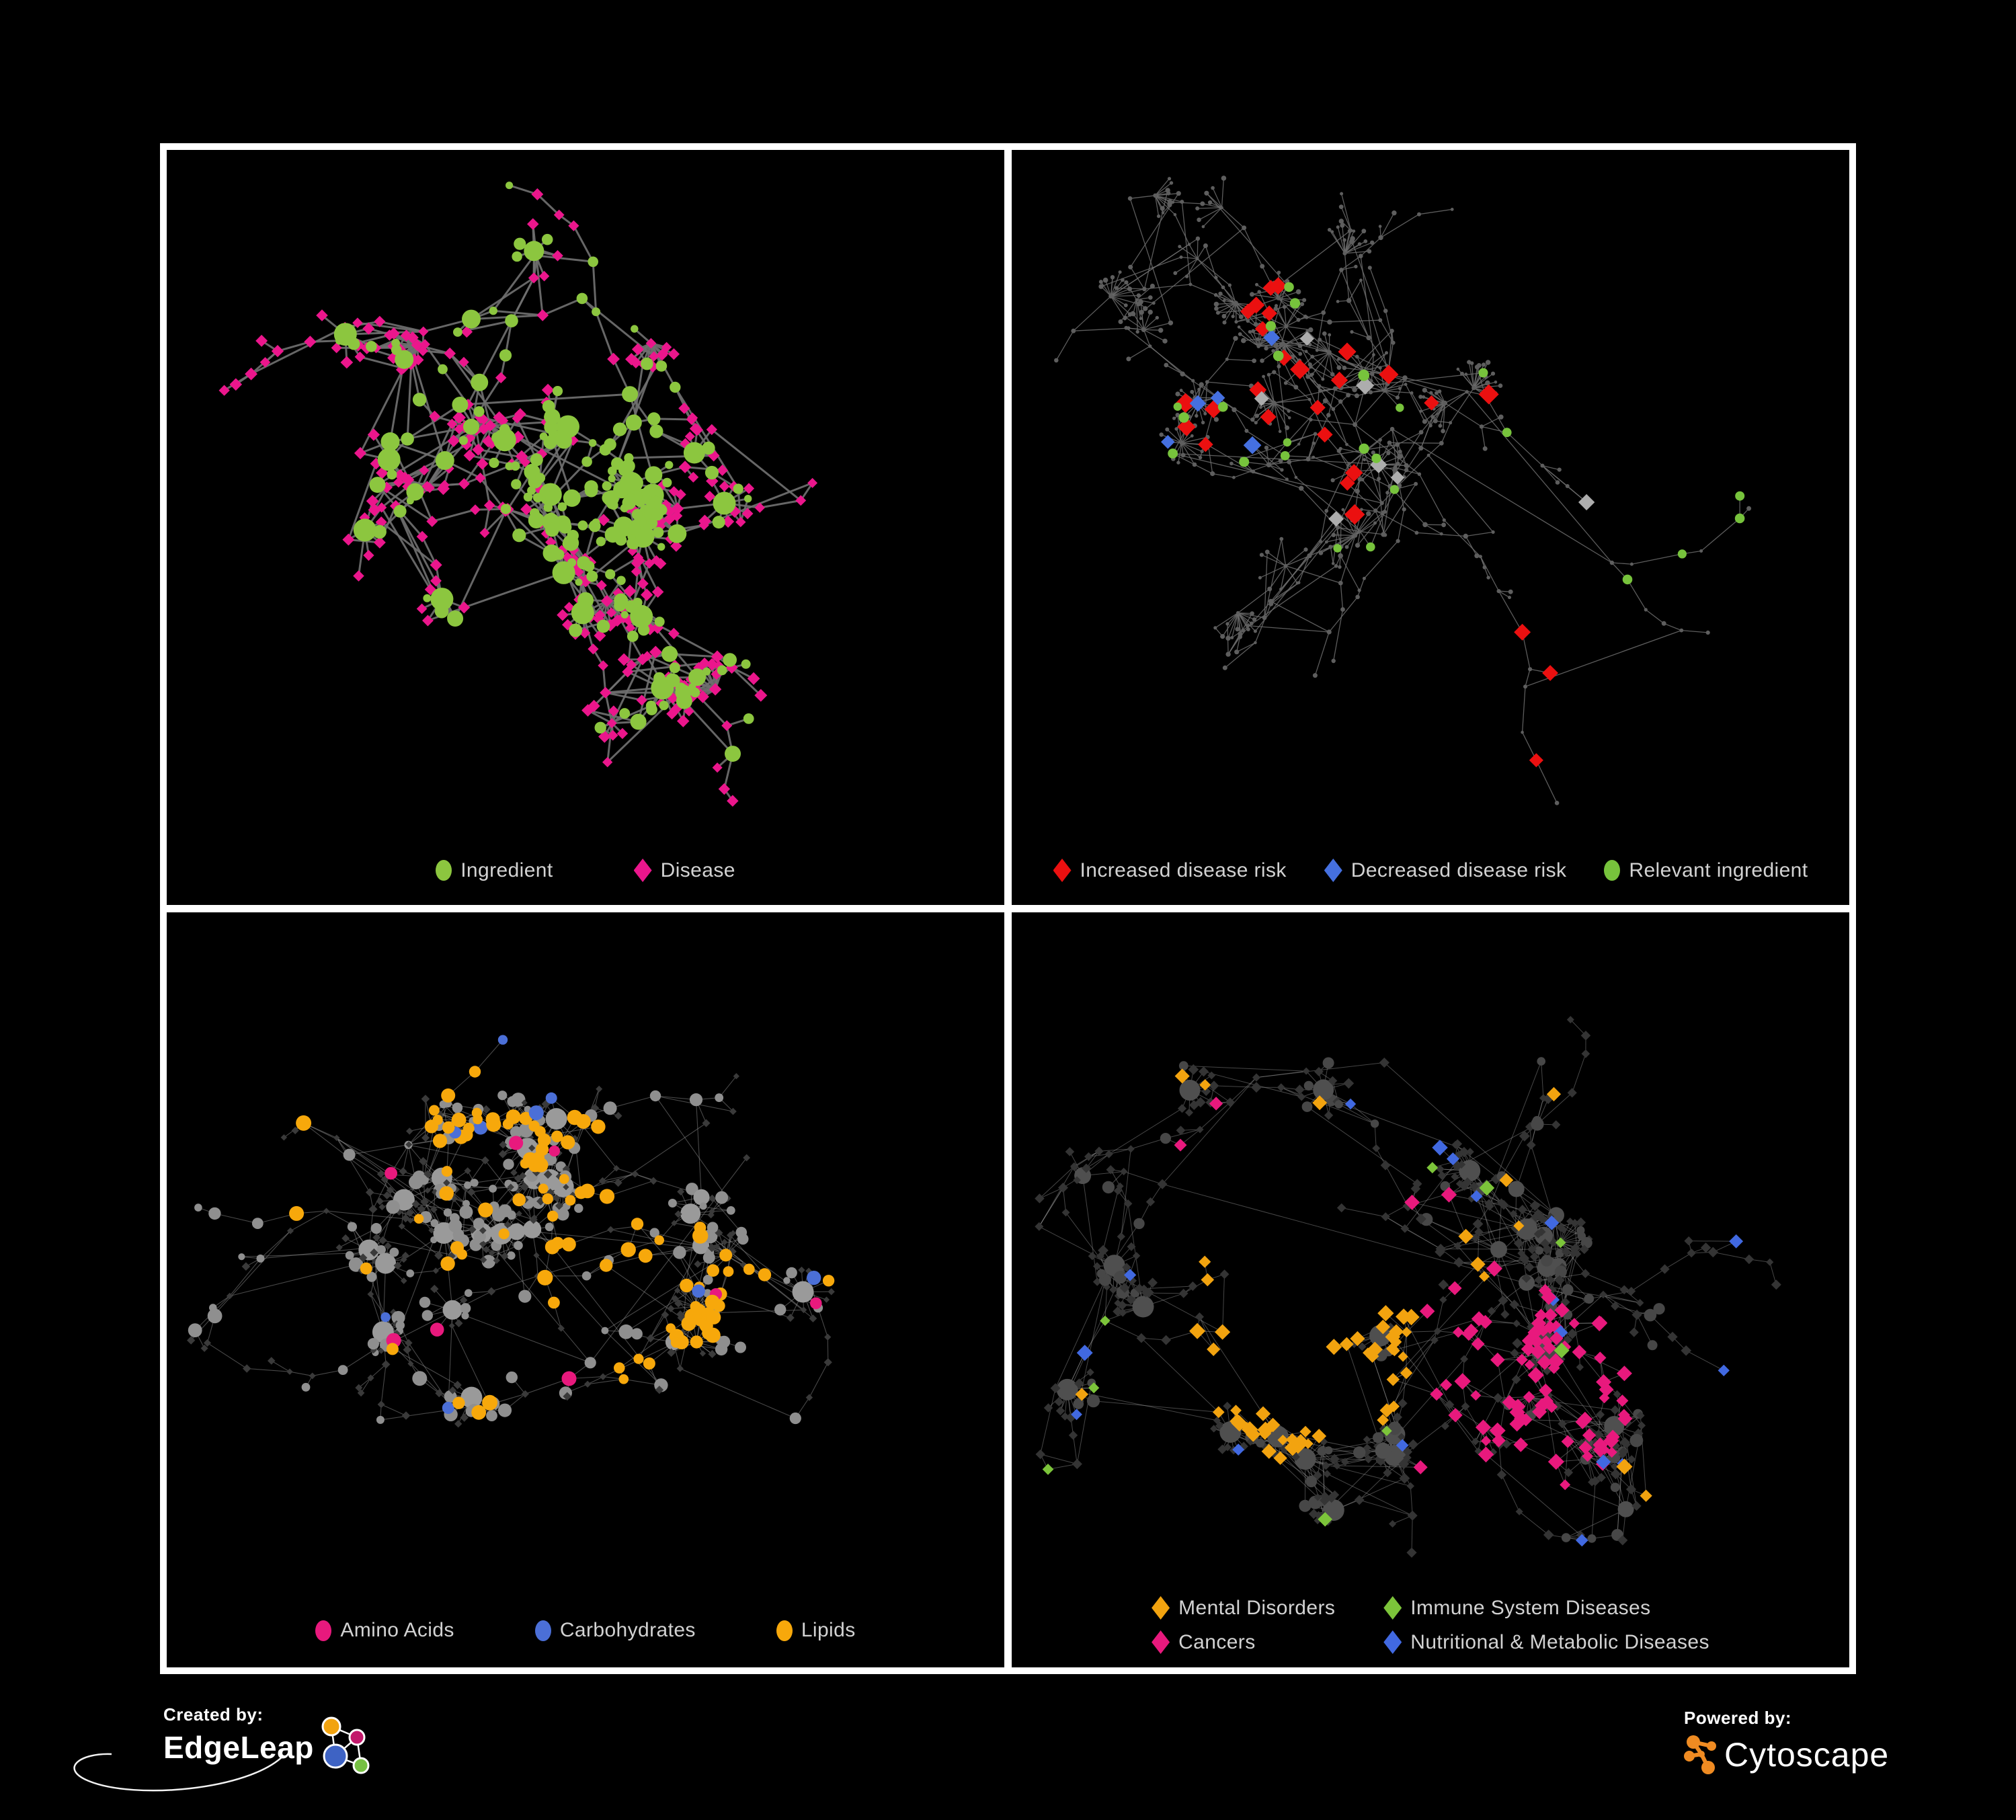 The image size is (2016, 1820). I want to click on nutritional-metabolic-diseases-marker-icon, so click(1392, 1642).